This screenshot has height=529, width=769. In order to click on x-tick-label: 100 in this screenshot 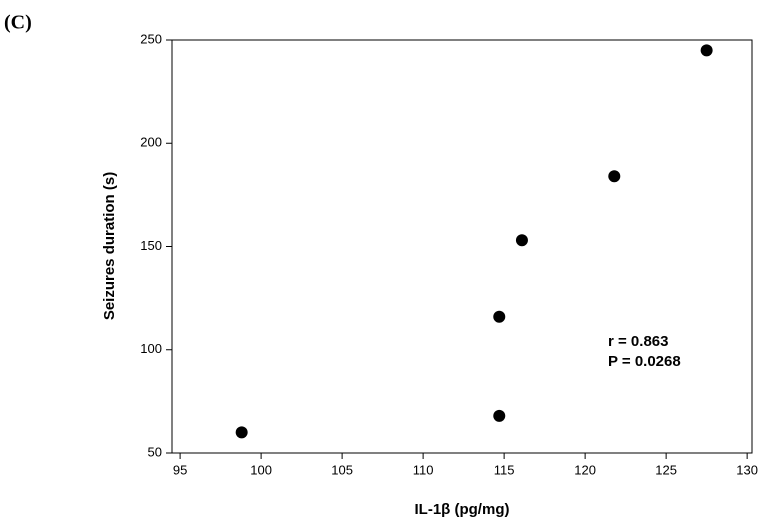, I will do `click(261, 469)`.